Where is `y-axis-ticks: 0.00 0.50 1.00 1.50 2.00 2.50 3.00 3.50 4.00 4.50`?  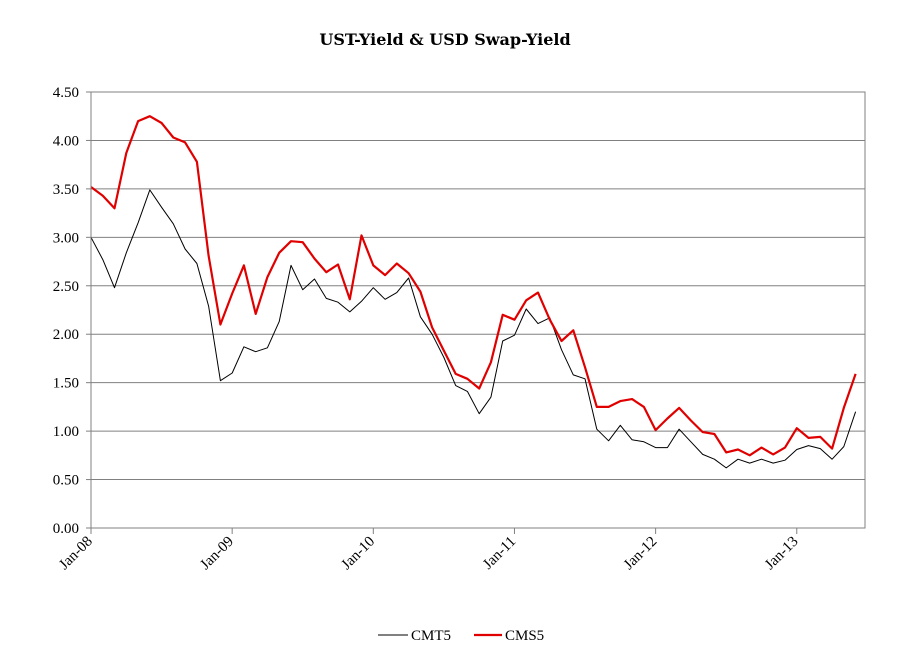 y-axis-ticks: 0.00 0.50 1.00 1.50 2.00 2.50 3.00 3.50 4.00 4.50 is located at coordinates (66, 311).